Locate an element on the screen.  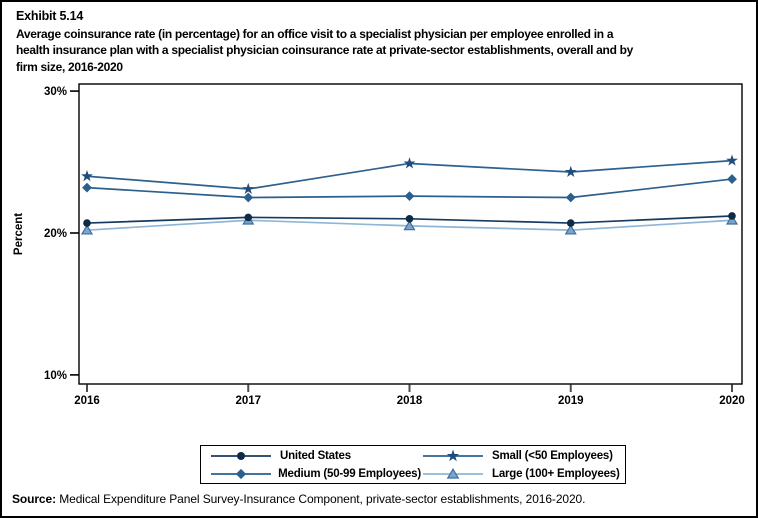
legend-label: Large (100+ Employees) is located at coordinates (556, 473).